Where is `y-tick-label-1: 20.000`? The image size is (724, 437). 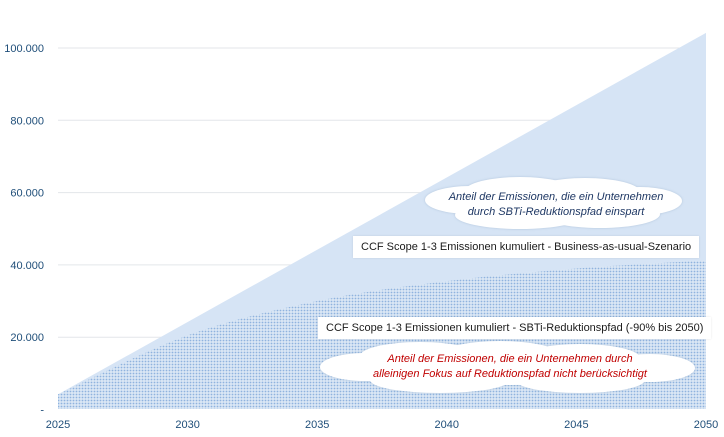 y-tick-label-1: 20.000 is located at coordinates (27, 338).